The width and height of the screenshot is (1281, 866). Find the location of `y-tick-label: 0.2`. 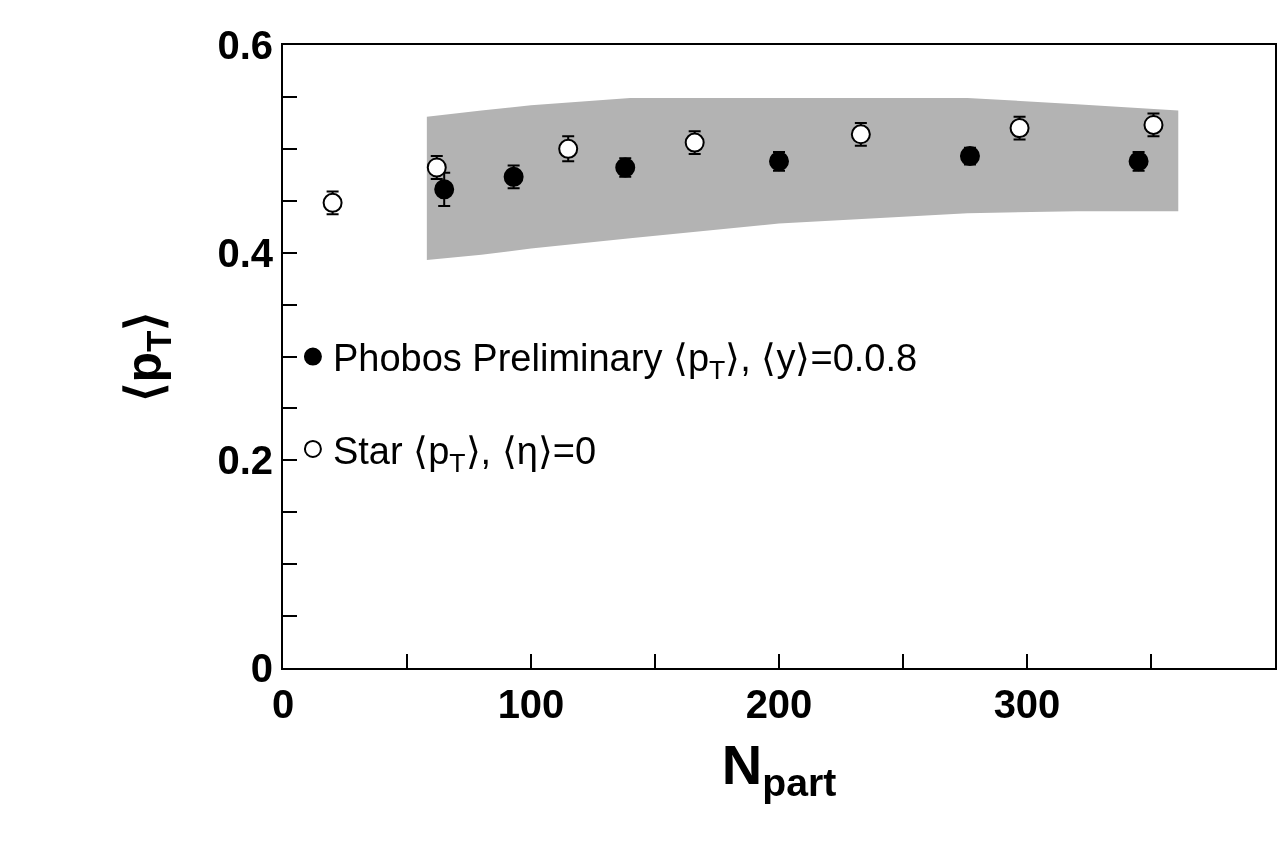

y-tick-label: 0.2 is located at coordinates (245, 460).